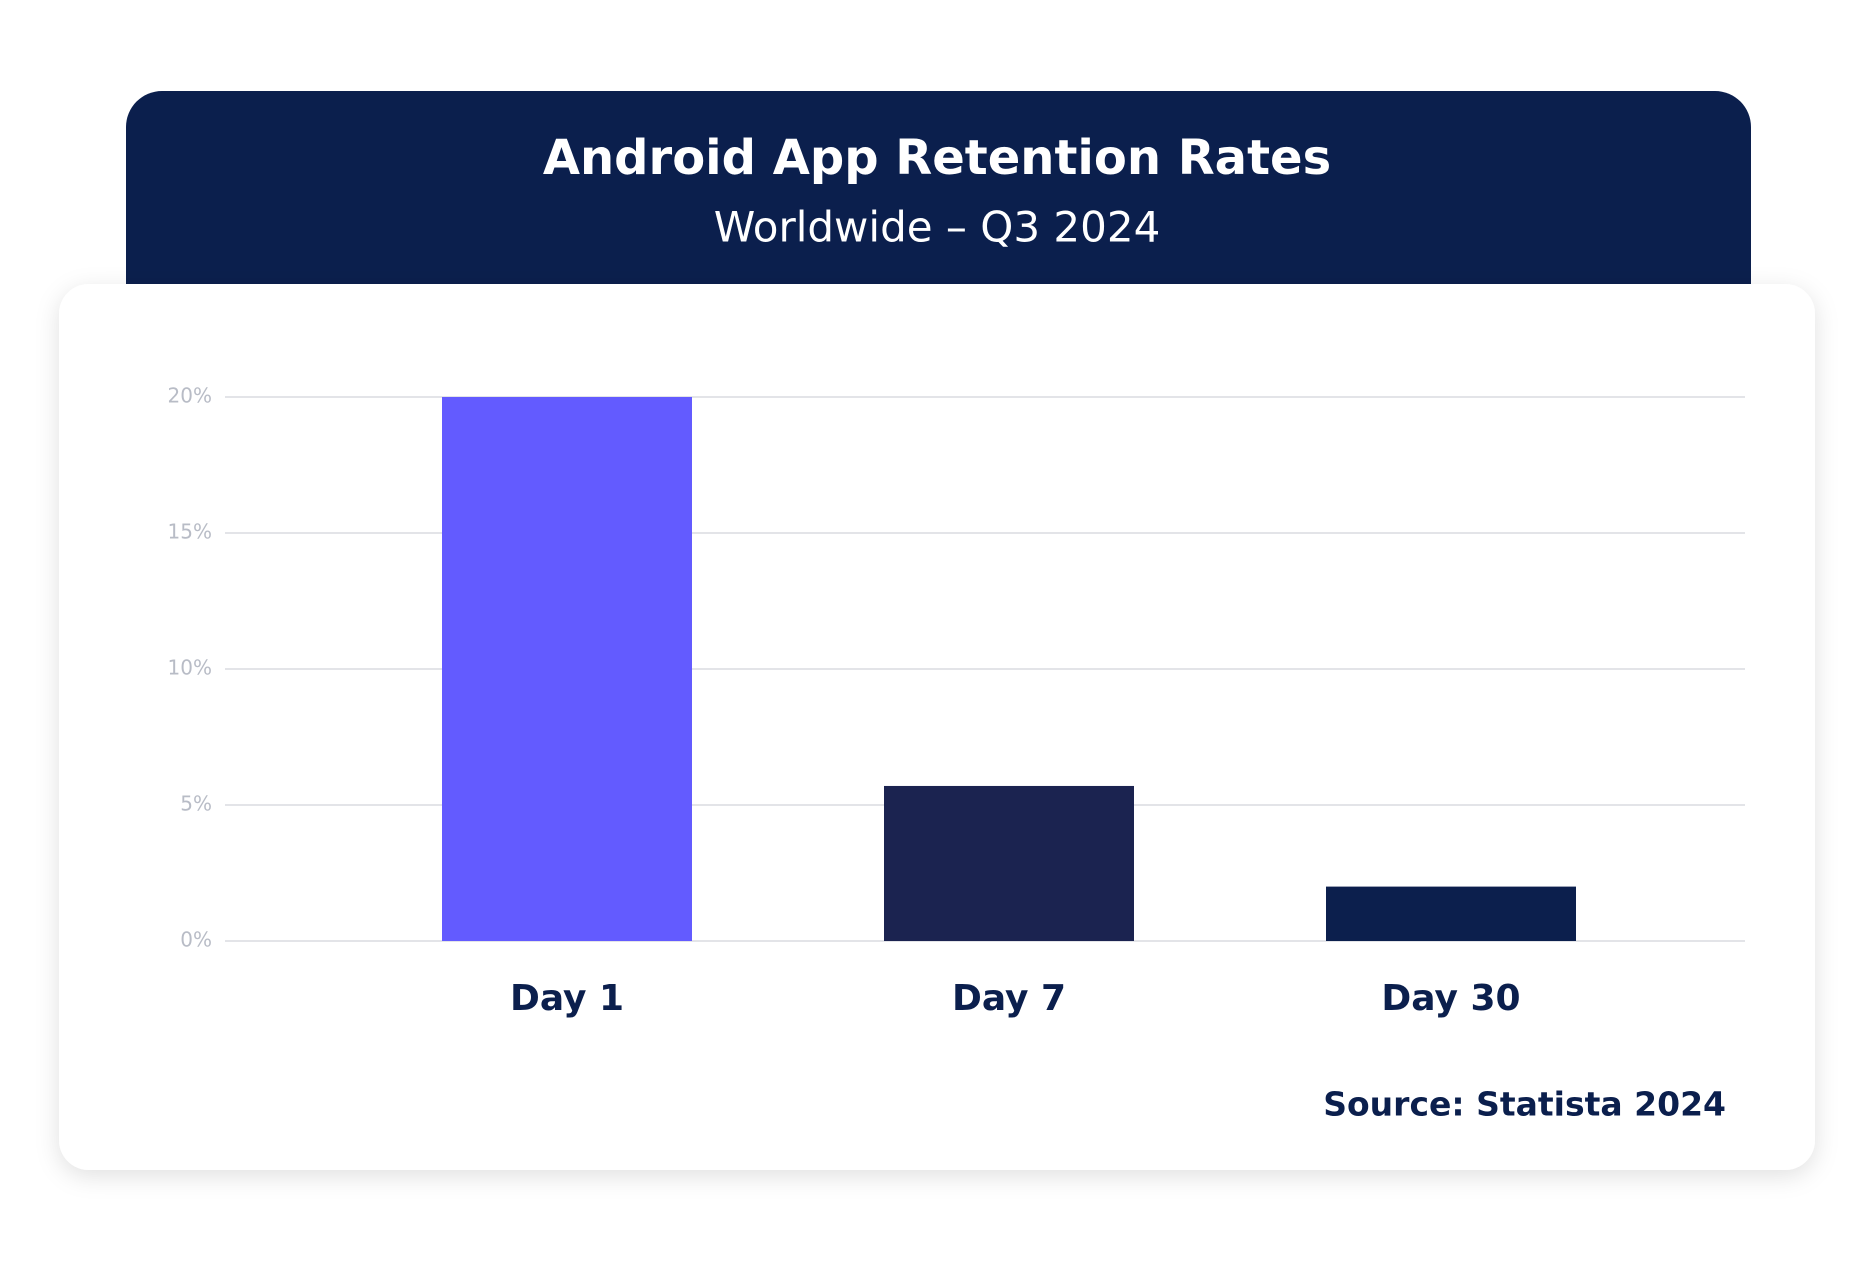 Image resolution: width=1875 pixels, height=1264 pixels. Describe the element at coordinates (190, 532) in the screenshot. I see `y-tick-label: 15%` at that location.